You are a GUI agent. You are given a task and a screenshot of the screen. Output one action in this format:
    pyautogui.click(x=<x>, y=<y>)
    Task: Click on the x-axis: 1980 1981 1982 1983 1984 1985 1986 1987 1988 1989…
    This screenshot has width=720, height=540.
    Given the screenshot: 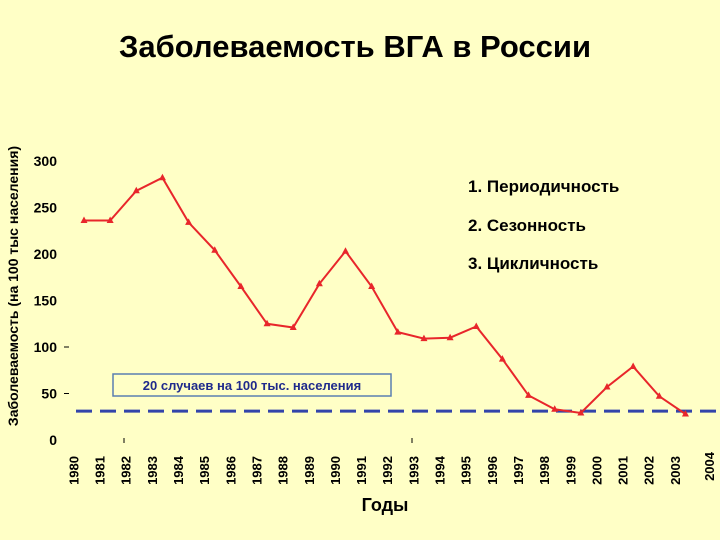 What is the action you would take?
    pyautogui.click(x=391, y=461)
    